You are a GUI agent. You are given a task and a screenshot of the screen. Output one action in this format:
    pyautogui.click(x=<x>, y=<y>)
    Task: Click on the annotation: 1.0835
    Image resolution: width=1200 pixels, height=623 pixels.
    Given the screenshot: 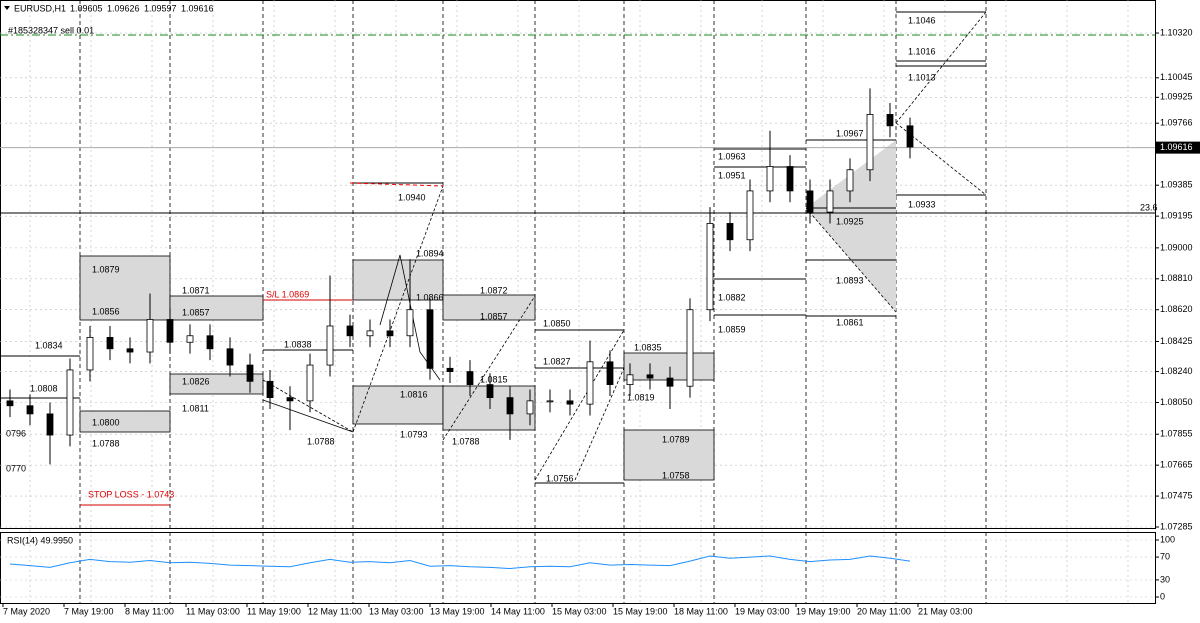 What is the action you would take?
    pyautogui.click(x=648, y=347)
    